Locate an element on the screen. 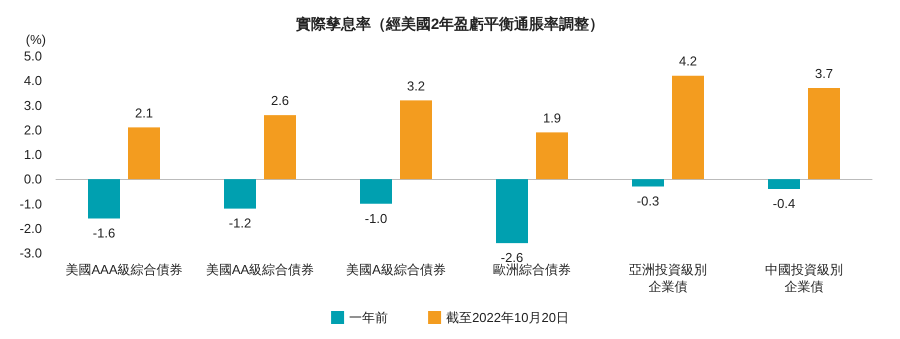 This screenshot has width=900, height=339. x-tick-label: 美國AAA級綜合債券 is located at coordinates (124, 269).